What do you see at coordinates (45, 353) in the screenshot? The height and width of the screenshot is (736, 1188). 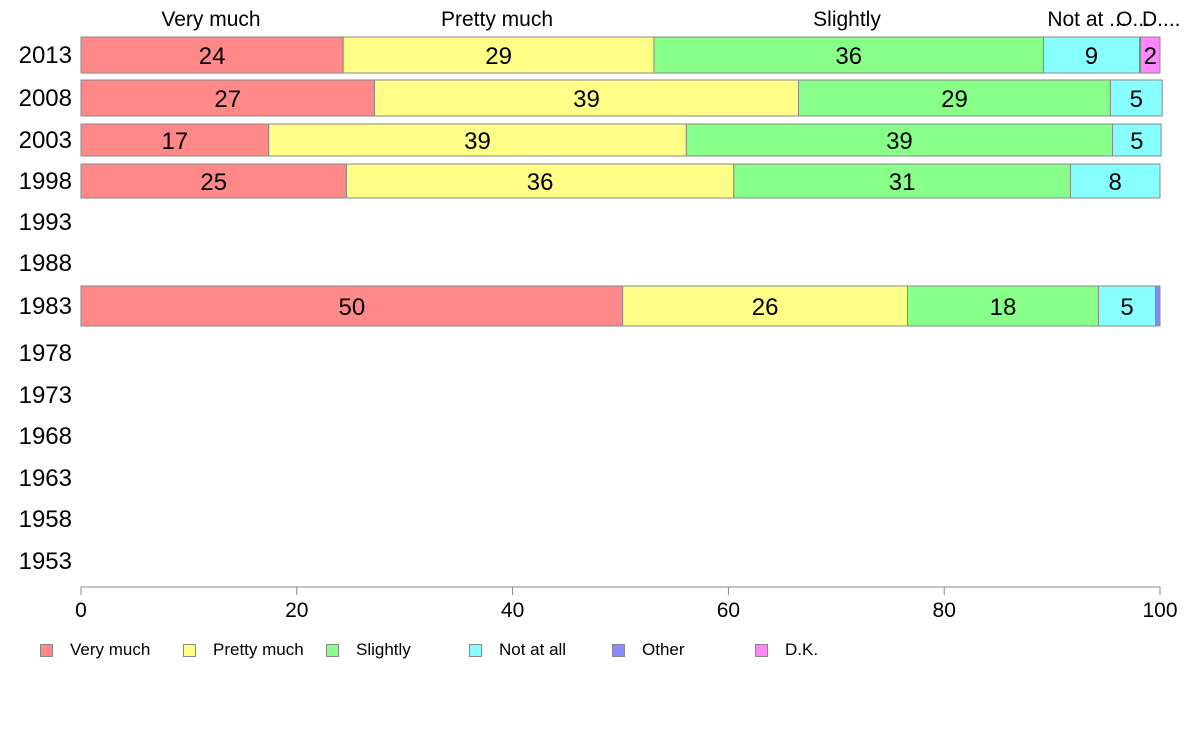 I see `category-label-1978: 1978` at bounding box center [45, 353].